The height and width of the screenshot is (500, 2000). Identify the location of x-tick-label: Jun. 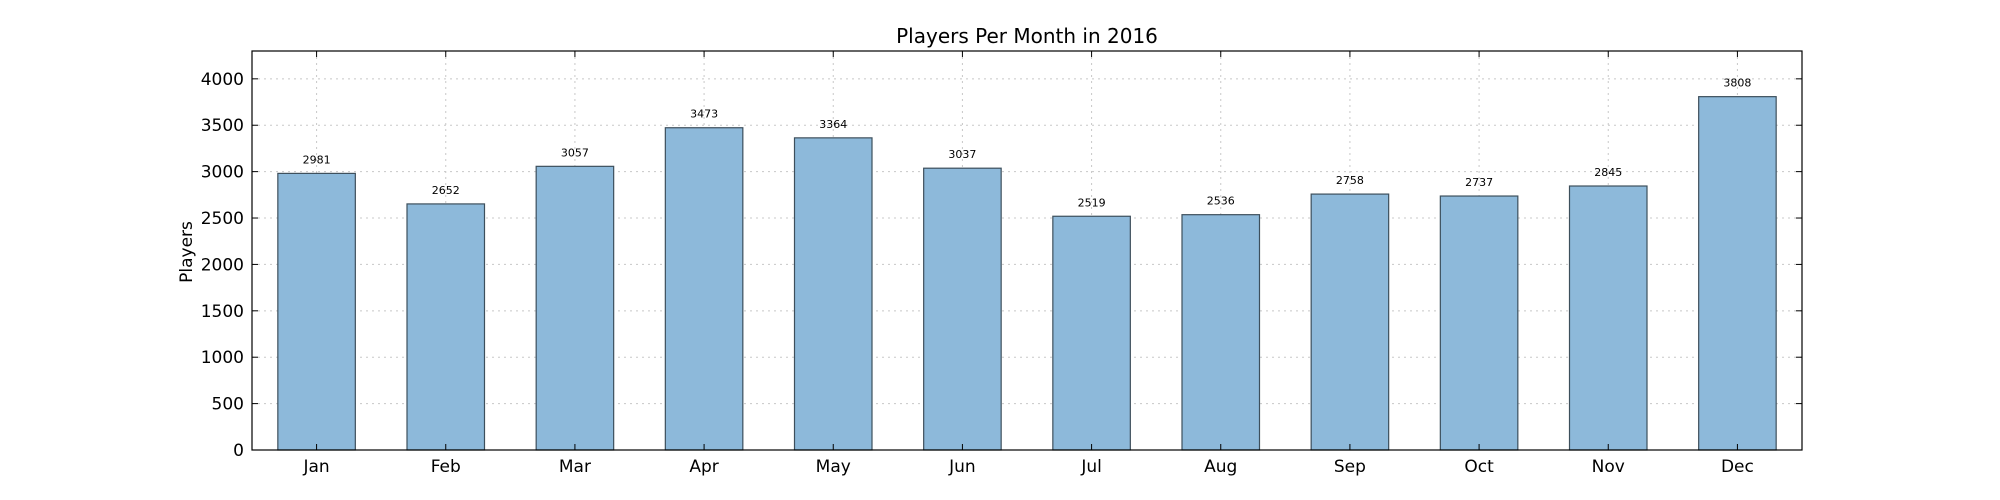
(962, 467).